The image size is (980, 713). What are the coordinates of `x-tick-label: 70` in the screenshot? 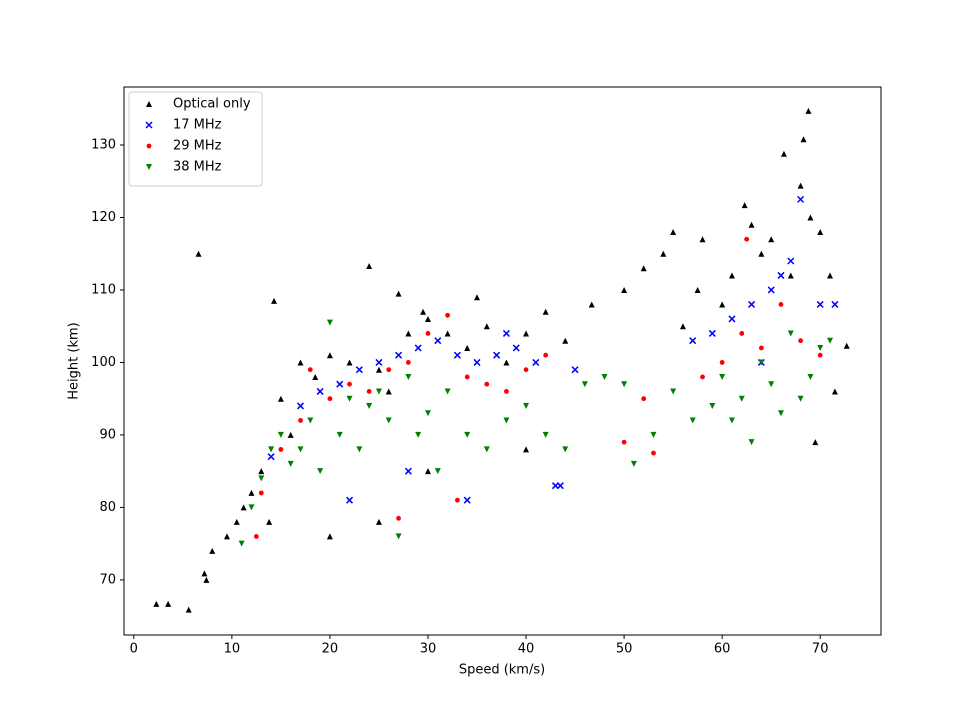 It's located at (820, 649).